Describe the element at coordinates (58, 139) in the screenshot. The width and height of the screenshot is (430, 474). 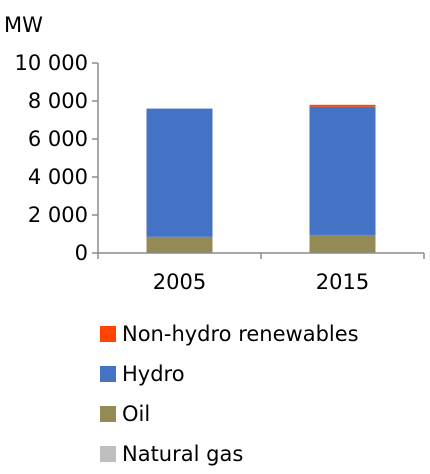
I see `y-tick-label: 6 000` at that location.